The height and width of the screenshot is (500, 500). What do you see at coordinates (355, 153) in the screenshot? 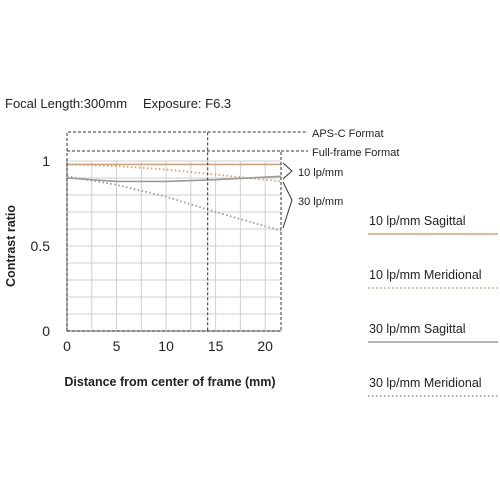
I see `fullframe-format-label: Full-frame Format` at bounding box center [355, 153].